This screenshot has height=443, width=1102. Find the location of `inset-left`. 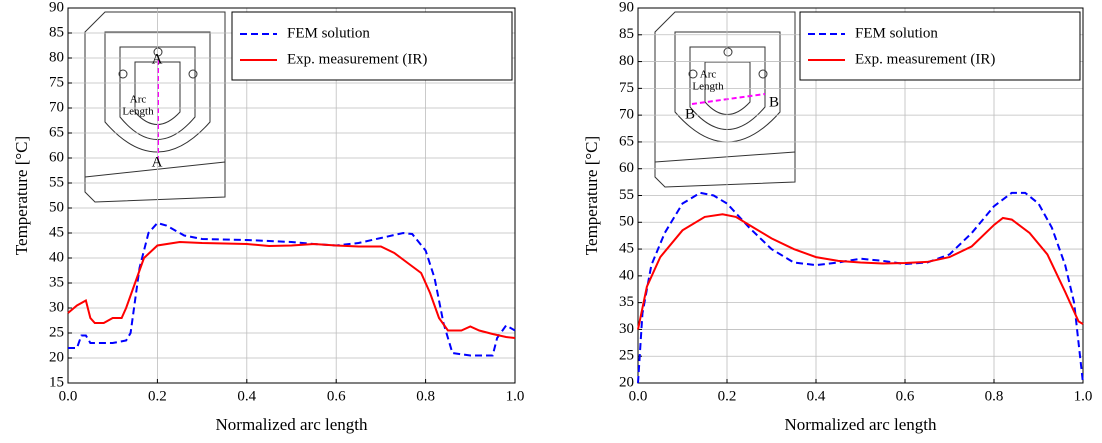

inset-left is located at coordinates (155, 107).